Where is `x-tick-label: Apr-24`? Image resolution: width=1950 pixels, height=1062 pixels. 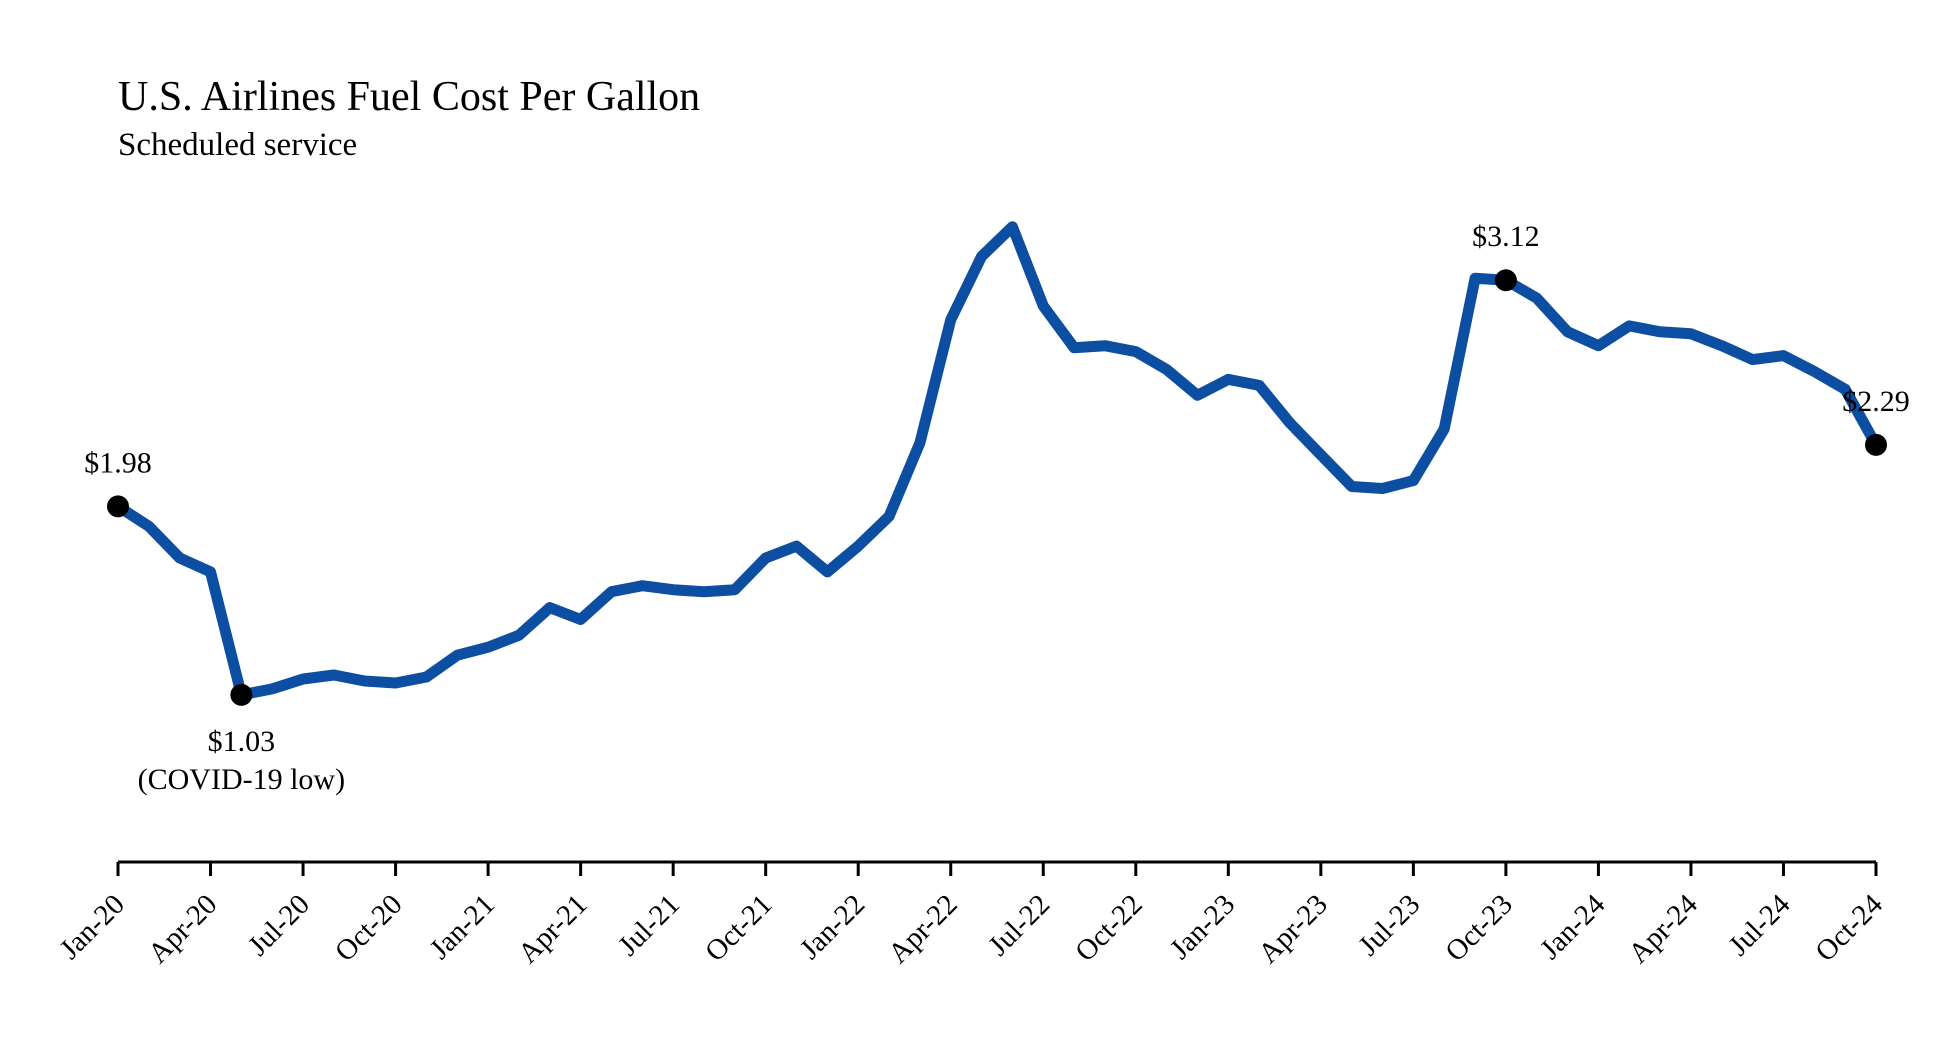 x-tick-label: Apr-24 is located at coordinates (1663, 929).